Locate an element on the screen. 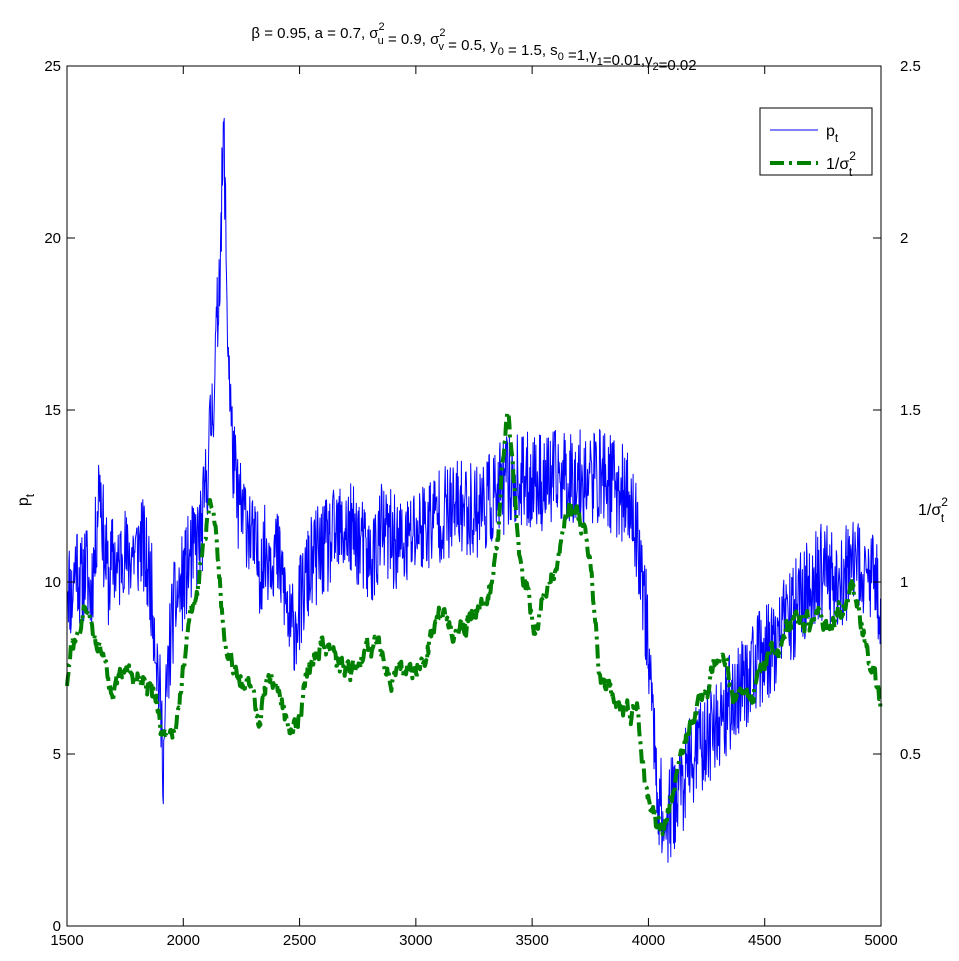 The image size is (959, 961). x-tick-label: 3500 is located at coordinates (531, 940).